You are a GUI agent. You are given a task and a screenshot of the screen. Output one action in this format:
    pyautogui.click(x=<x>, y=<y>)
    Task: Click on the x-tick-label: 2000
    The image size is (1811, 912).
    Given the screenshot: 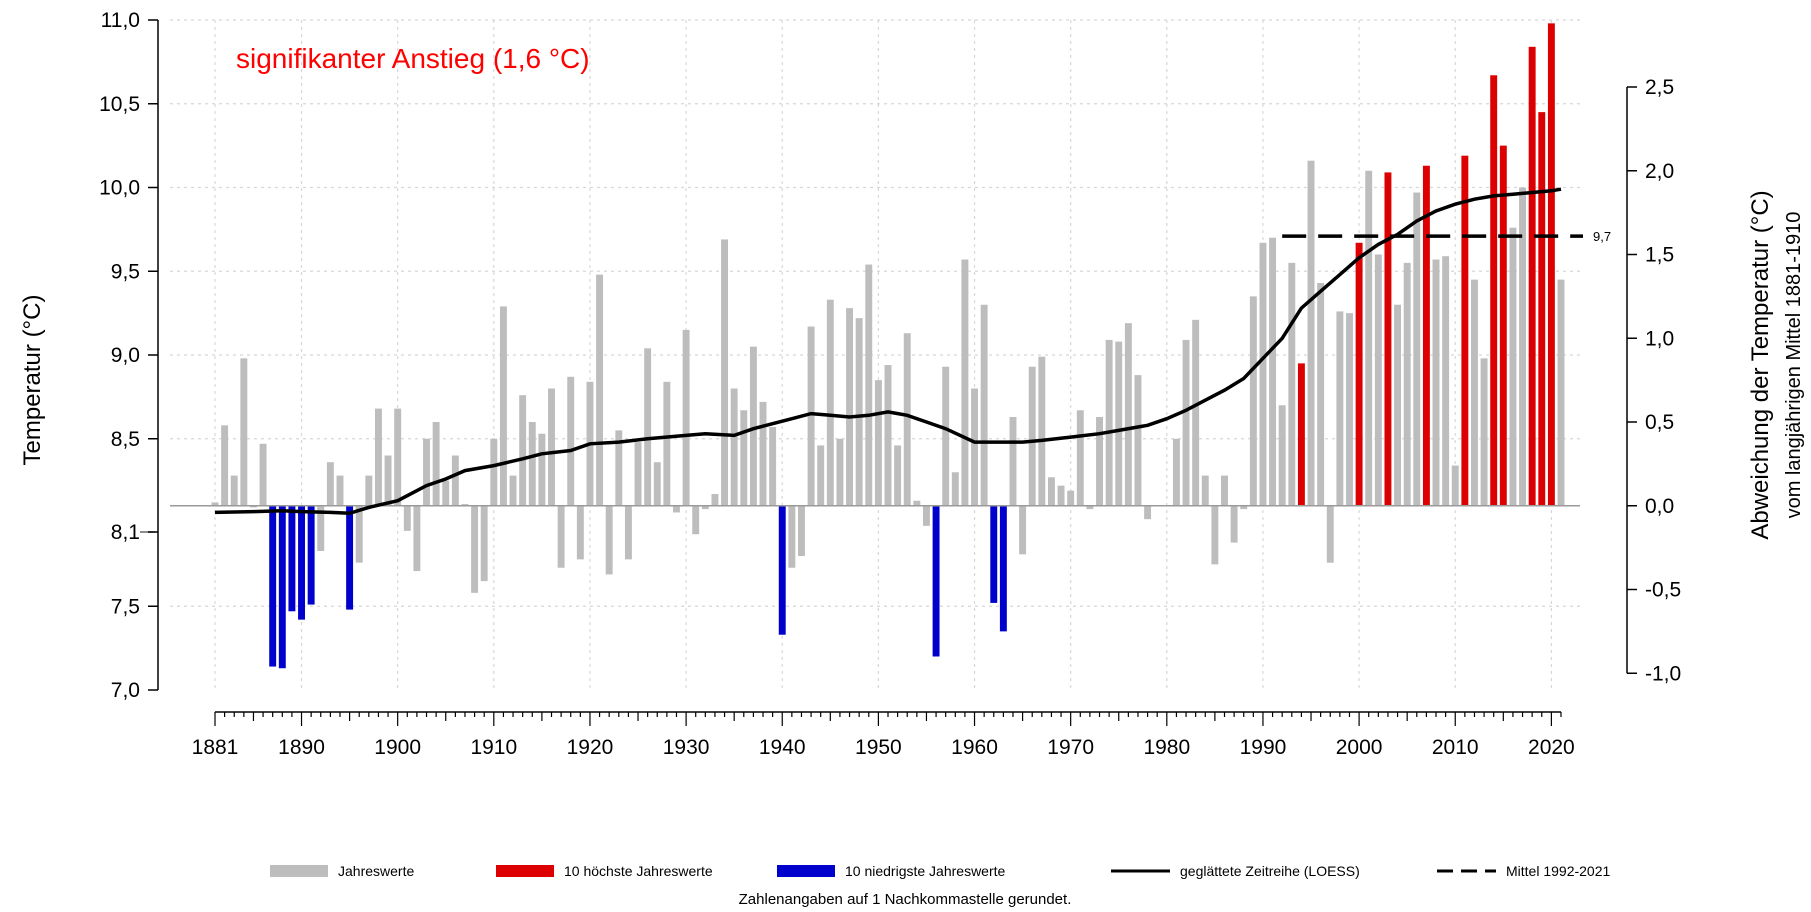 What is the action you would take?
    pyautogui.click(x=1359, y=747)
    